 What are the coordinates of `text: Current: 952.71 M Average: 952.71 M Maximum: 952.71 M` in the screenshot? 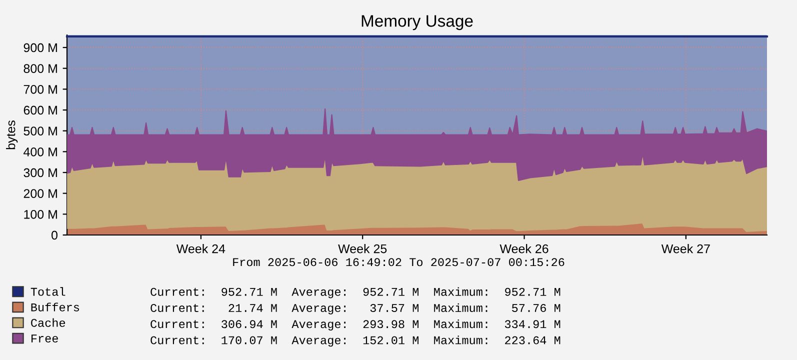 It's located at (355, 292).